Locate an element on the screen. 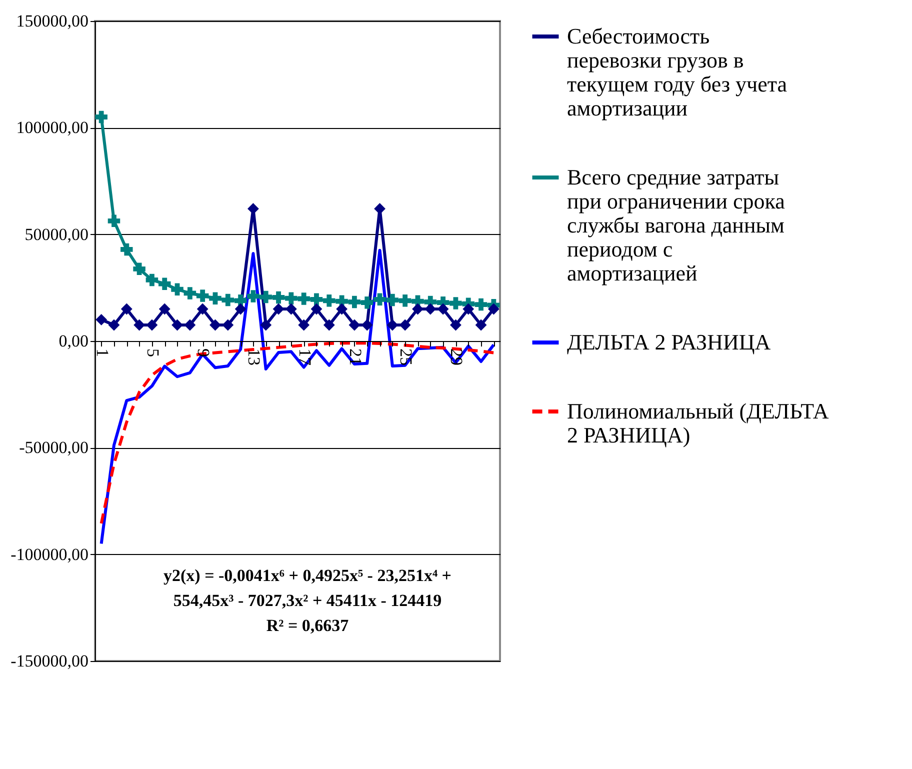  x-tick-label: 13 is located at coordinates (254, 357).